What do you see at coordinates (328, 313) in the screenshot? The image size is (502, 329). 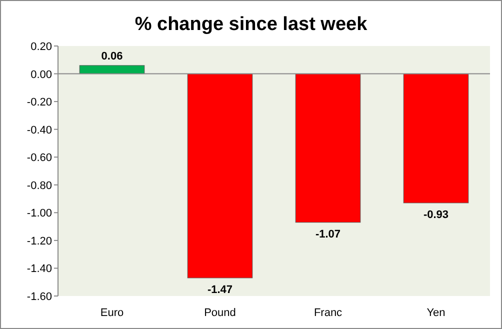 I see `x-tick-label: Franc` at bounding box center [328, 313].